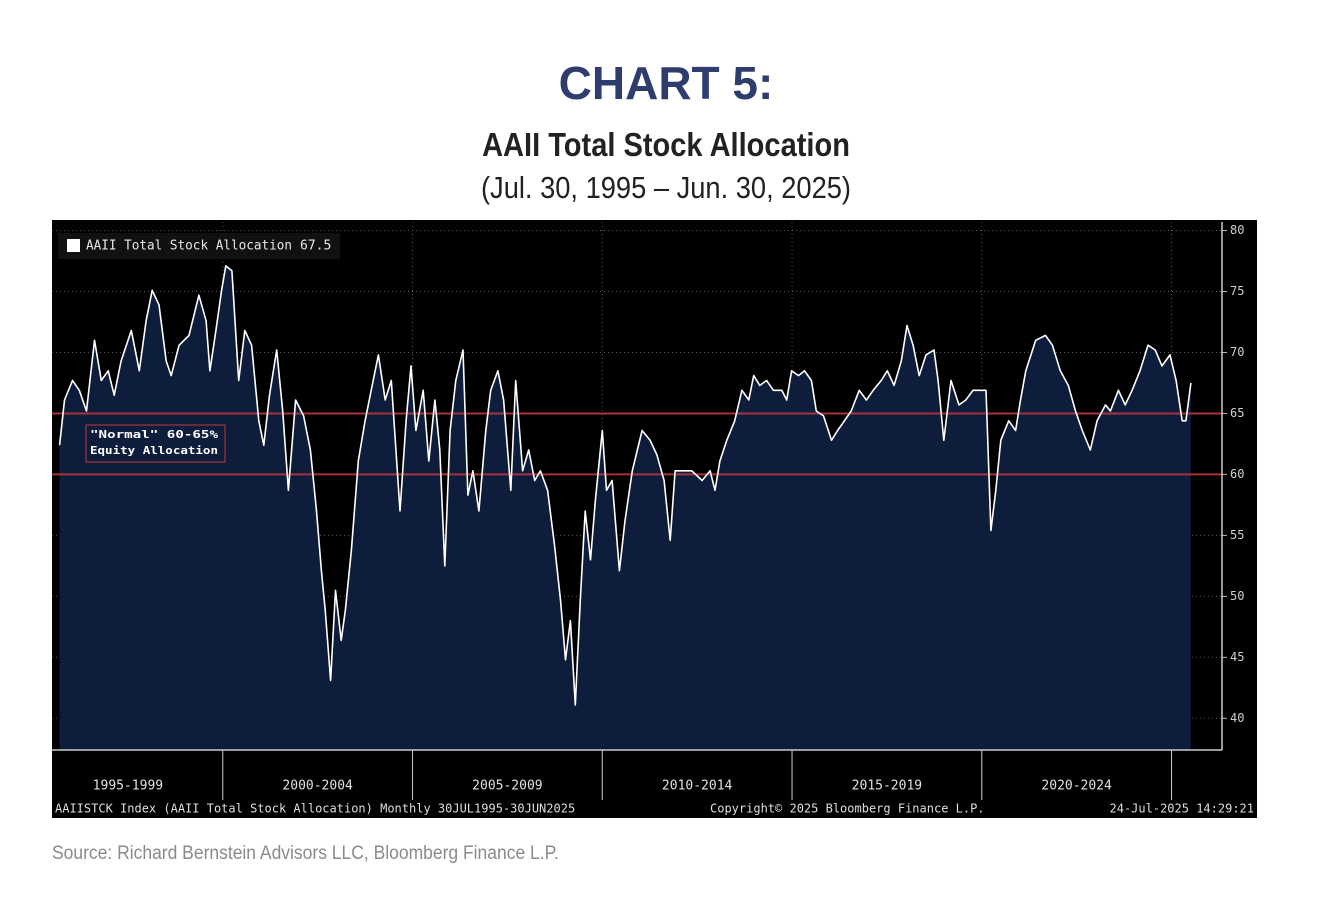 This screenshot has height=910, width=1332. I want to click on x-tick-label: 2000-2004, so click(317, 786).